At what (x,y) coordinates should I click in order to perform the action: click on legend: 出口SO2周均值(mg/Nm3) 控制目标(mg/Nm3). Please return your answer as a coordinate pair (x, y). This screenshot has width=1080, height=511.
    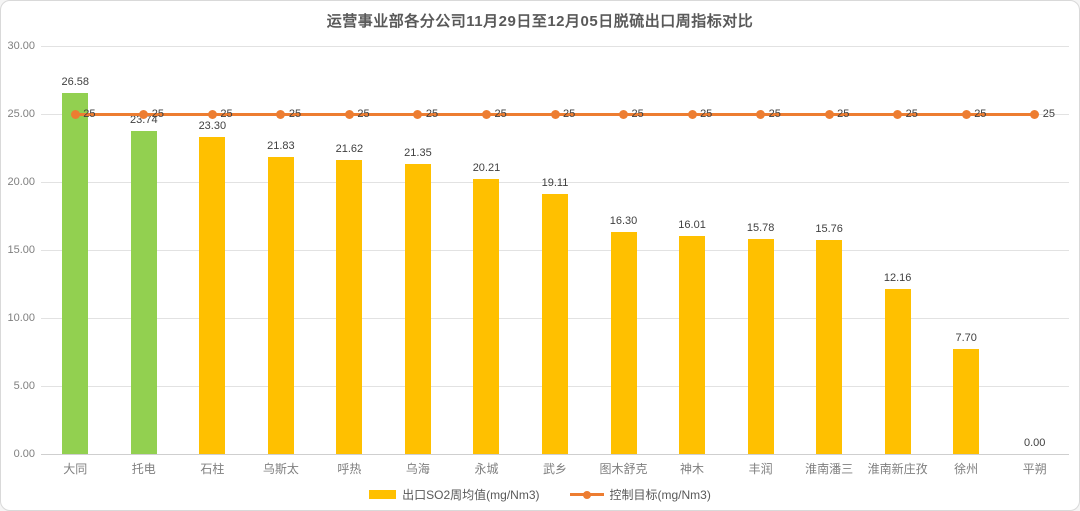
    Looking at the image, I should click on (540, 494).